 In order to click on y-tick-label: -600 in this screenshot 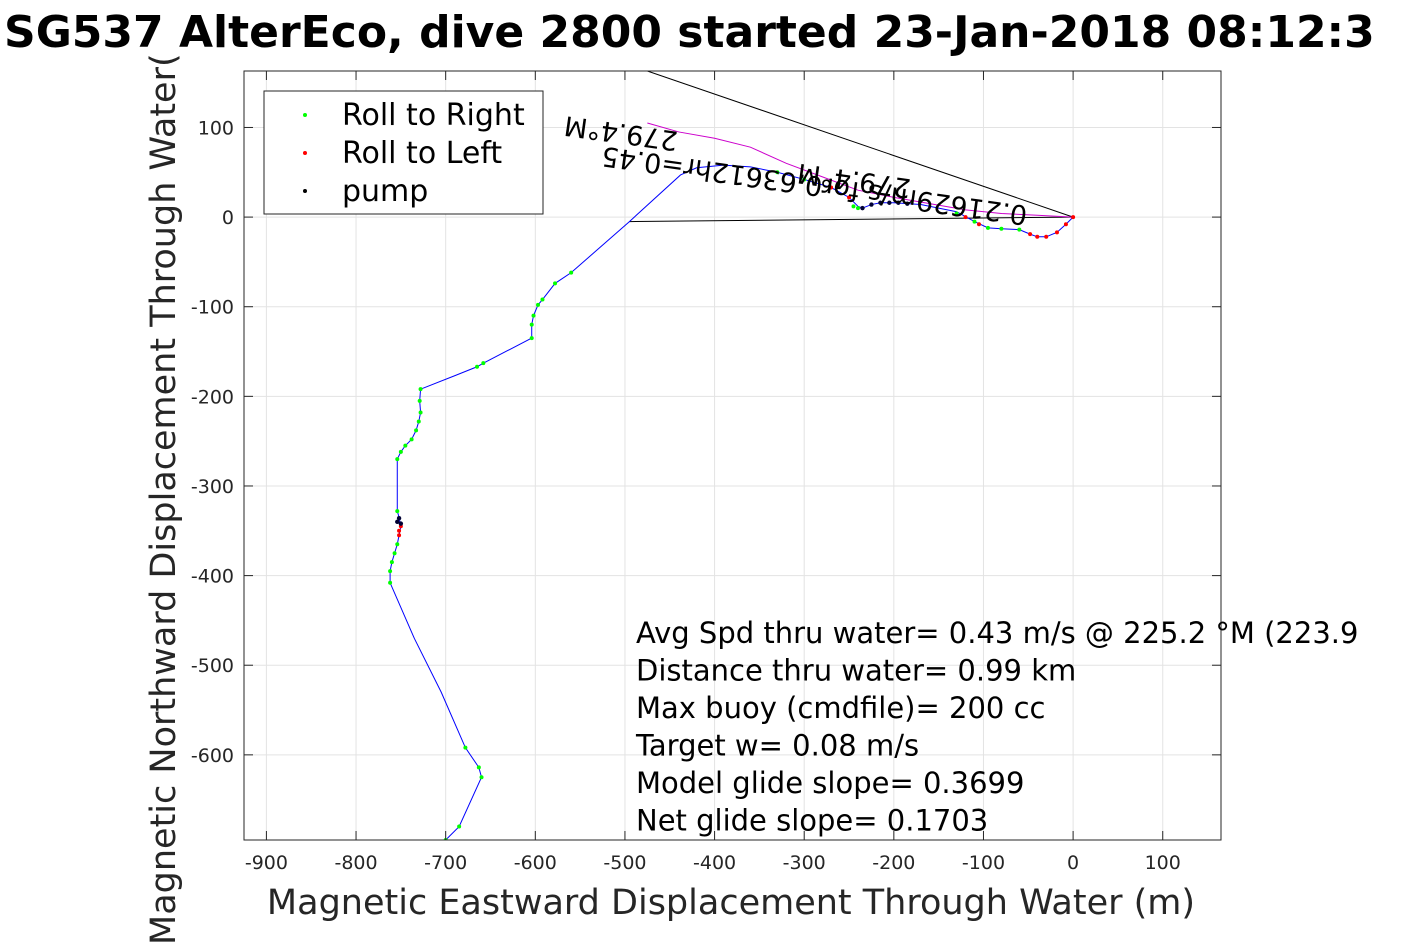, I will do `click(212, 756)`.